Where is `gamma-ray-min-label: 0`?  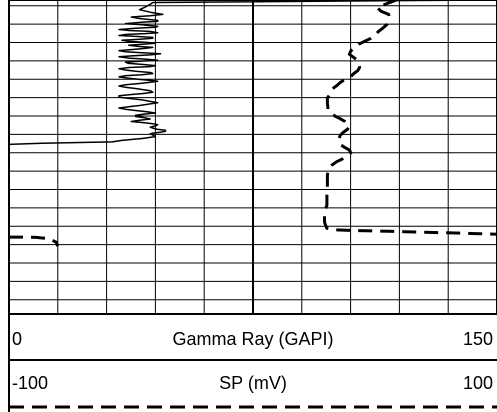
gamma-ray-min-label: 0 is located at coordinates (17, 339).